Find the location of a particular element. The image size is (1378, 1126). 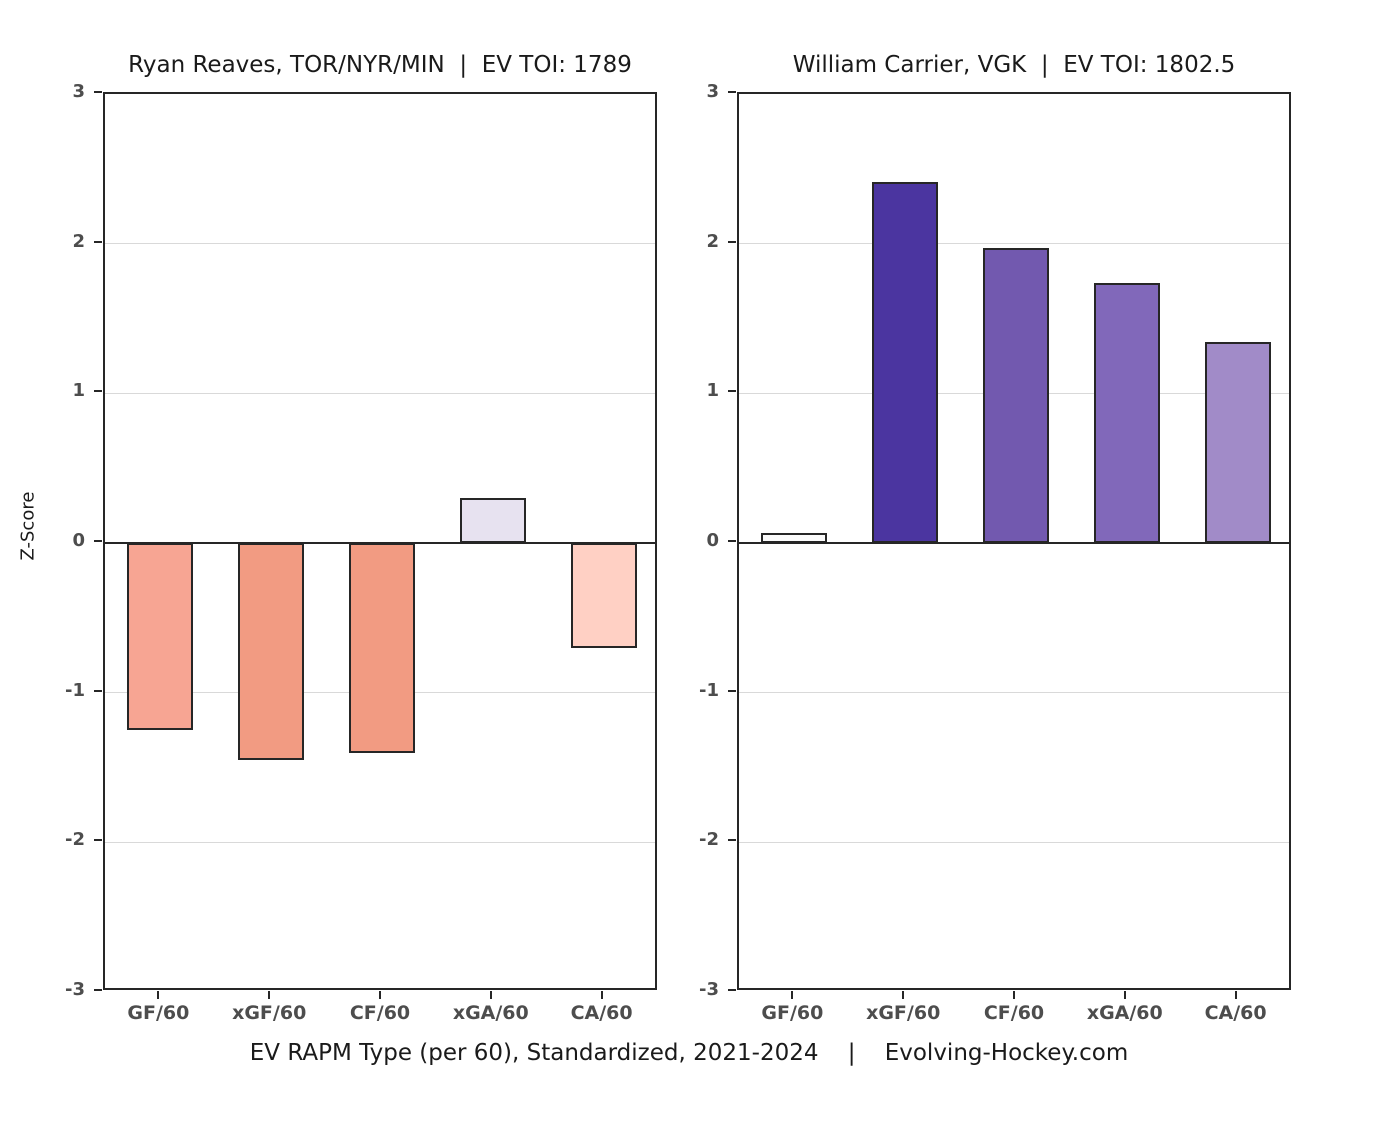

zero-line is located at coordinates (1014, 543).